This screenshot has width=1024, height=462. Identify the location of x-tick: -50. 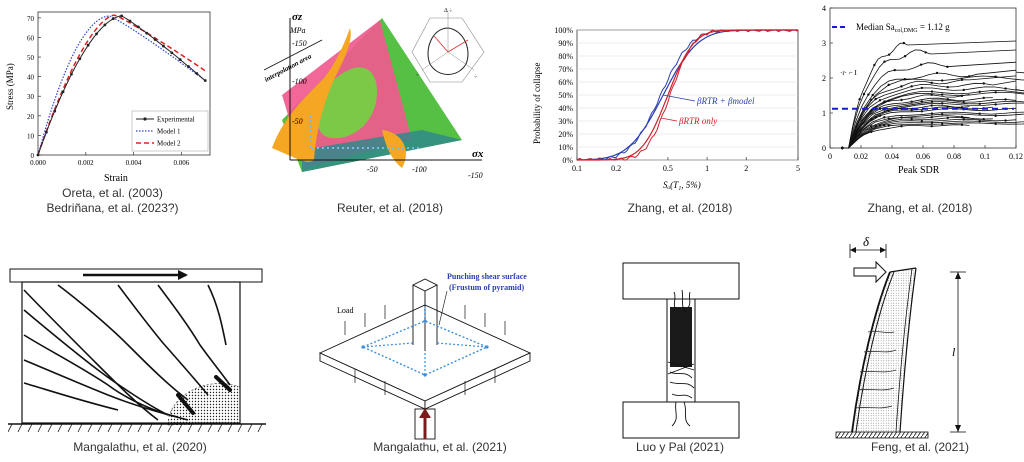
(372, 169).